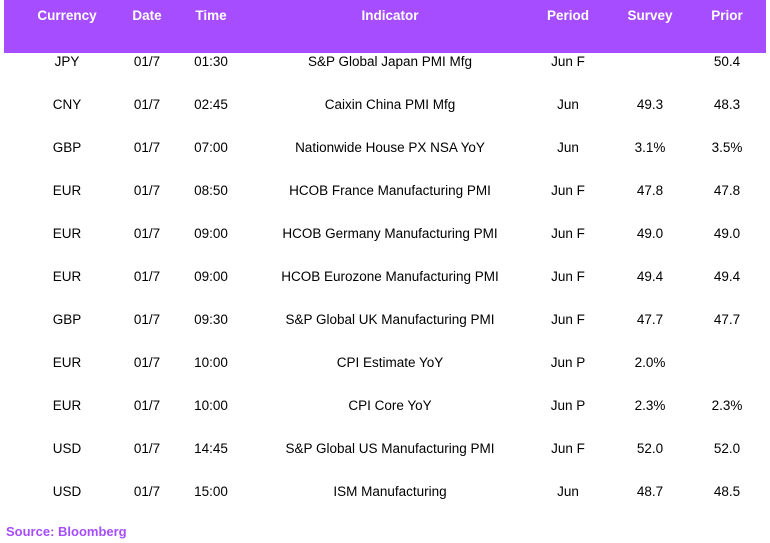 The height and width of the screenshot is (543, 770). I want to click on cell-survey: 49.3, so click(650, 104).